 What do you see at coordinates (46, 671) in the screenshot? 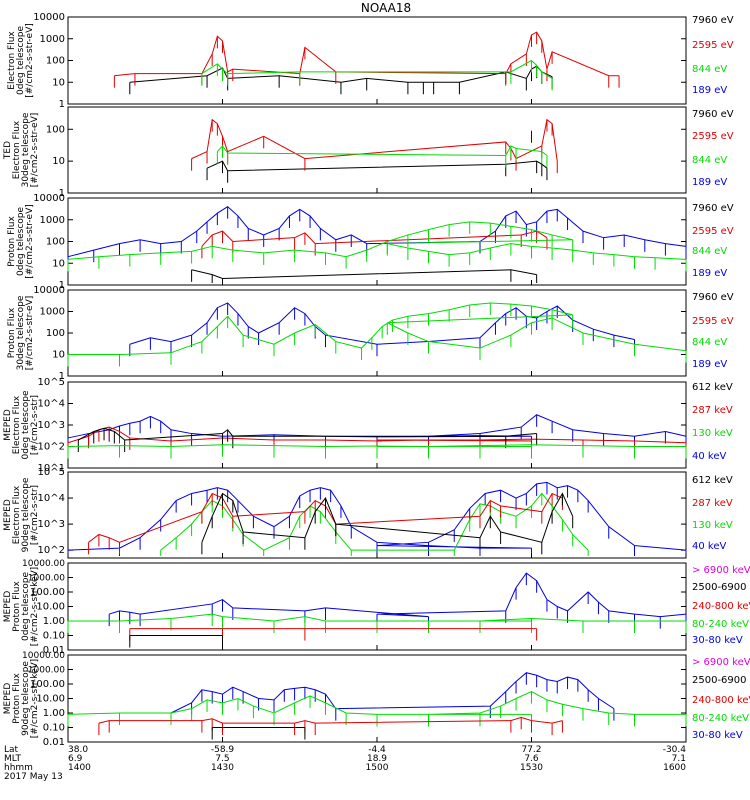
I see `y-tick-label: 1000.00` at bounding box center [46, 671].